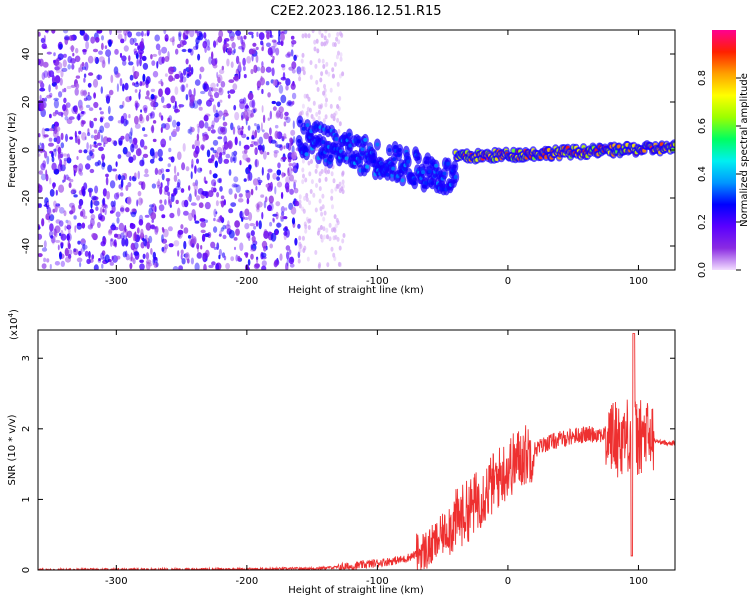 The height and width of the screenshot is (600, 750). I want to click on colorbar-label: Normalized spectral amplitude, so click(744, 150).